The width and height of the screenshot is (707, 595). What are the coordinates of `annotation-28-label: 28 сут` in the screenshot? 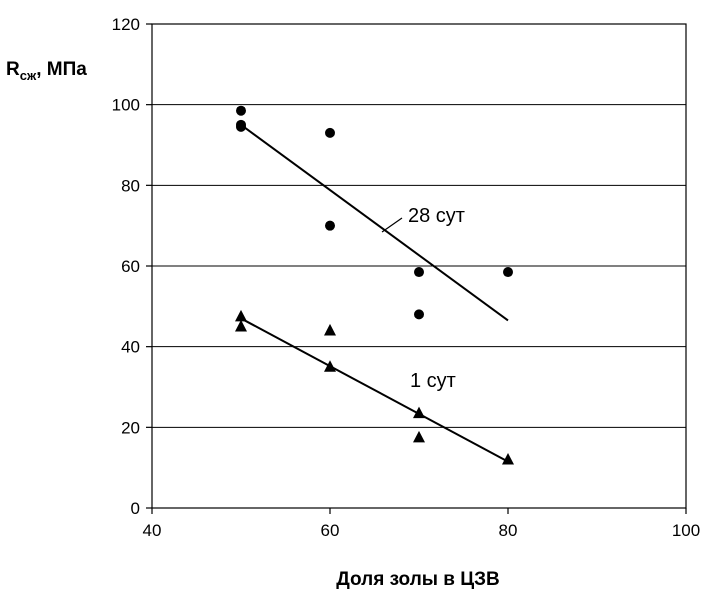 It's located at (436, 216).